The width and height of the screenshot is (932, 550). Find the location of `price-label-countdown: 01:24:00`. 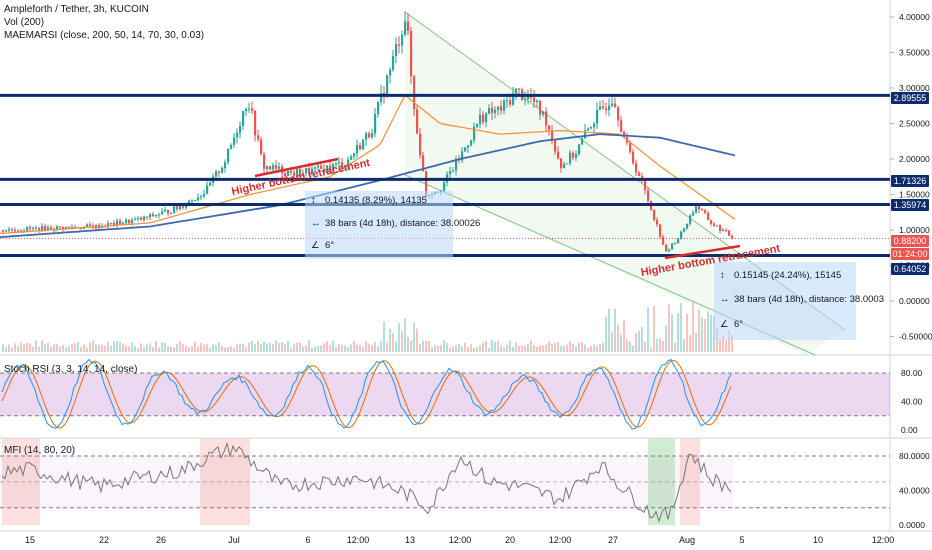

price-label-countdown: 01:24:00 is located at coordinates (910, 254).